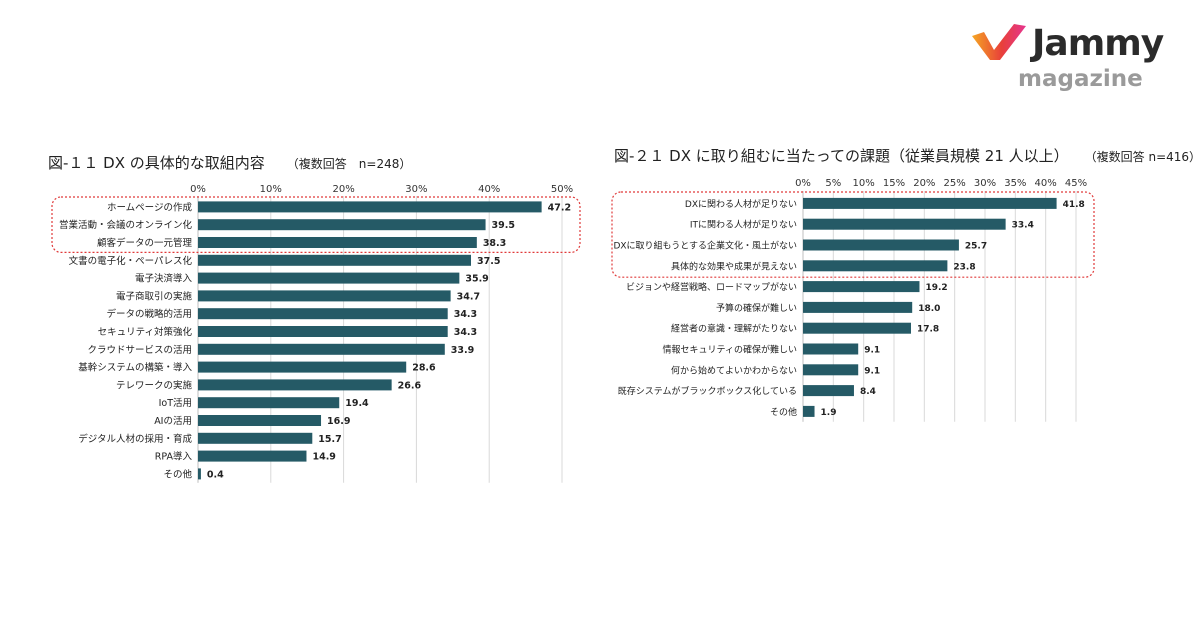  Describe the element at coordinates (145, 332) in the screenshot. I see `category-label: セキュリティ対策強化` at that location.